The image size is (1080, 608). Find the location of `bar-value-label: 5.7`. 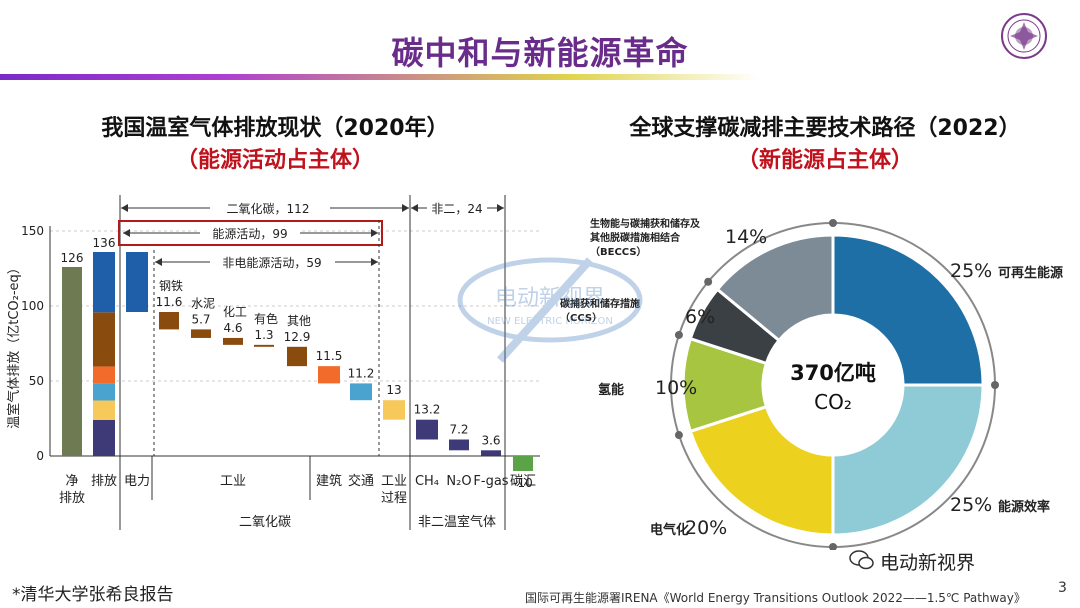

bar-value-label: 5.7 is located at coordinates (200, 319).